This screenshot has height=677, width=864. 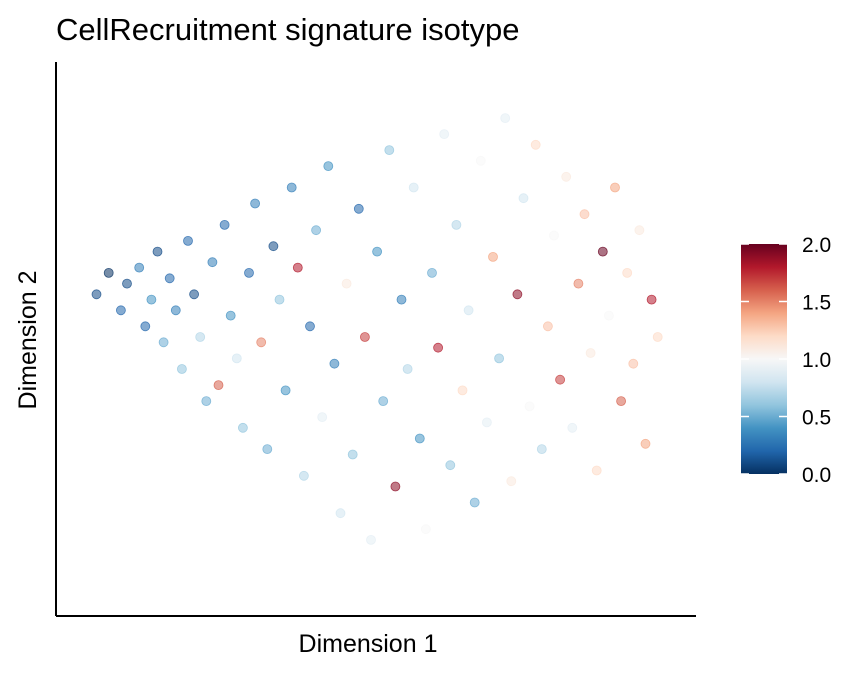 I want to click on colorbar-tick-label: 1.5, so click(x=816, y=303).